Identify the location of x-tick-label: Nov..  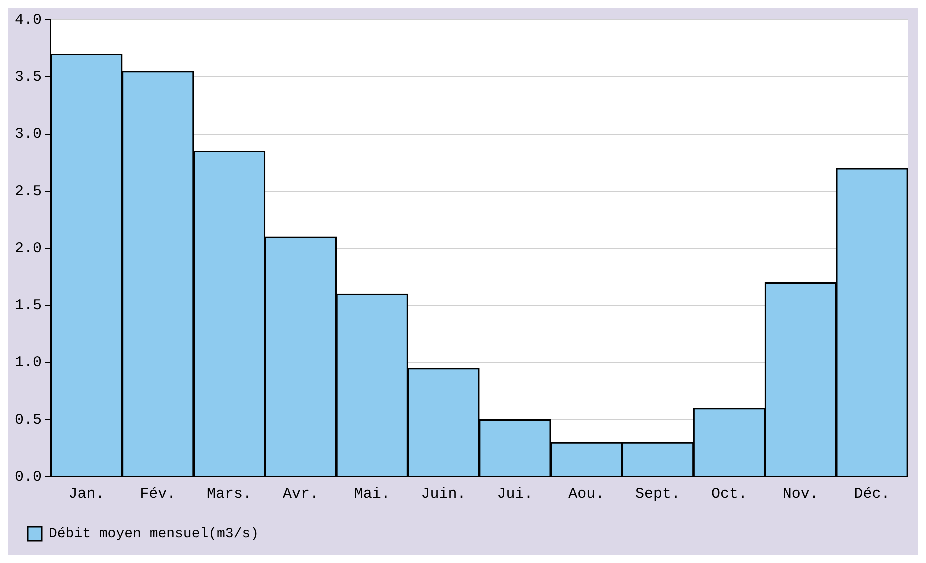
(800, 494).